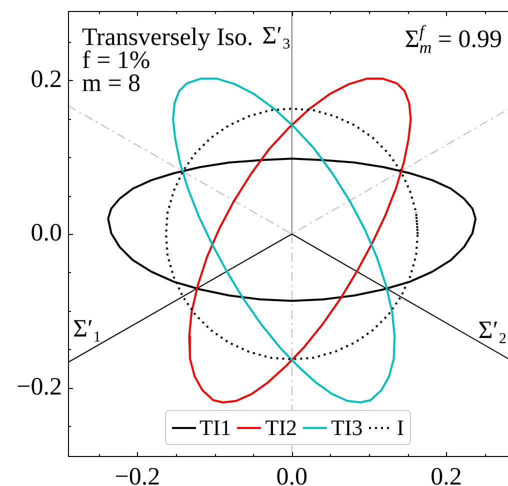 The height and width of the screenshot is (486, 508). What do you see at coordinates (493, 330) in the screenshot?
I see `annotation: Σ′₂` at bounding box center [493, 330].